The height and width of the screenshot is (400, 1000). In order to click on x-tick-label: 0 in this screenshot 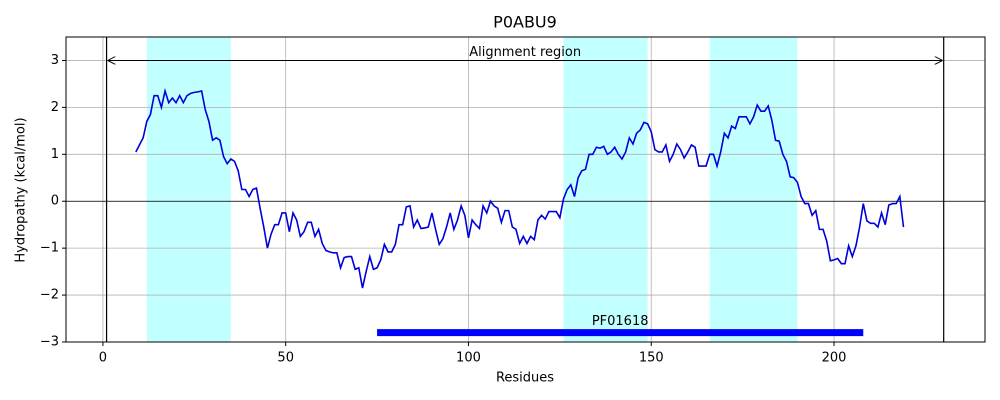, I will do `click(103, 358)`.